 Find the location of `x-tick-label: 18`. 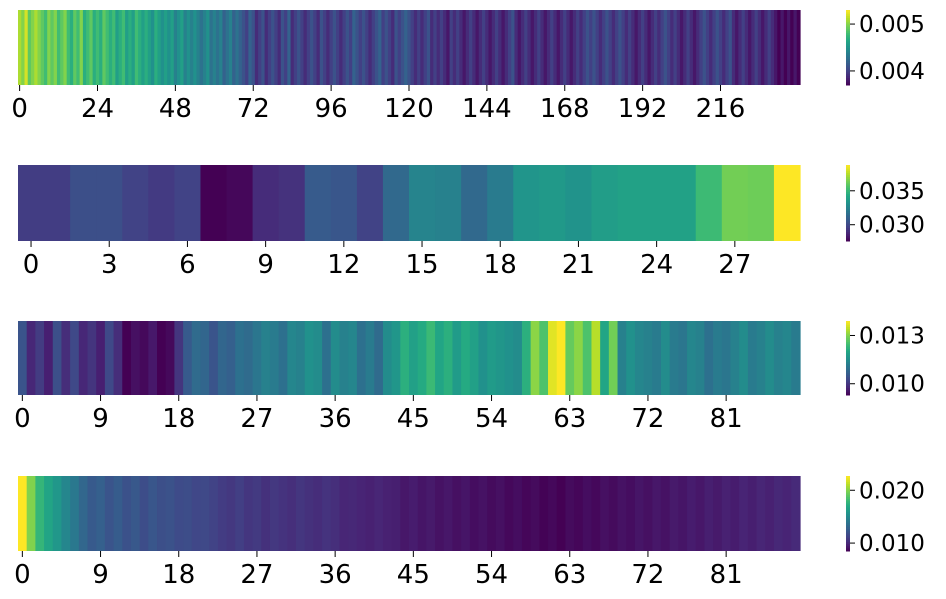

x-tick-label: 18 is located at coordinates (178, 575).